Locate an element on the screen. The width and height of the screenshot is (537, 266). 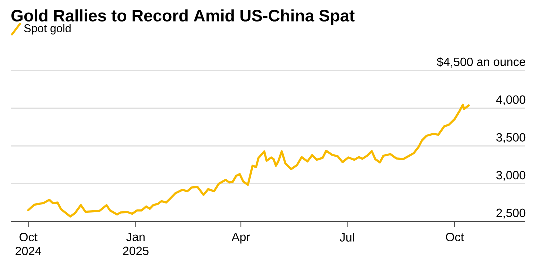
legend-label: Spot gold is located at coordinates (47, 29).